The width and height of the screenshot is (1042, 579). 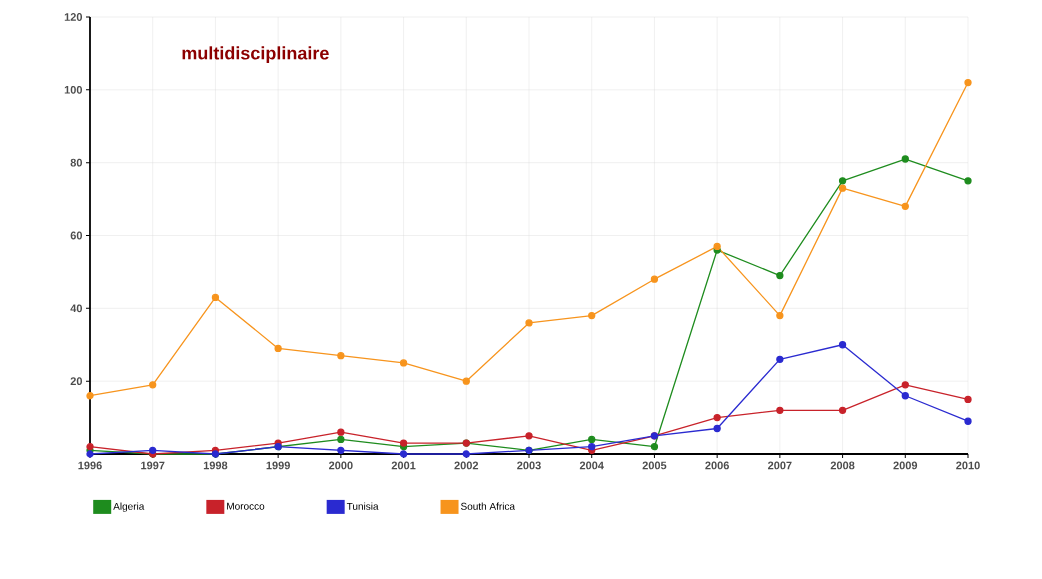 What do you see at coordinates (76, 235) in the screenshot?
I see `y-tick-label: 60` at bounding box center [76, 235].